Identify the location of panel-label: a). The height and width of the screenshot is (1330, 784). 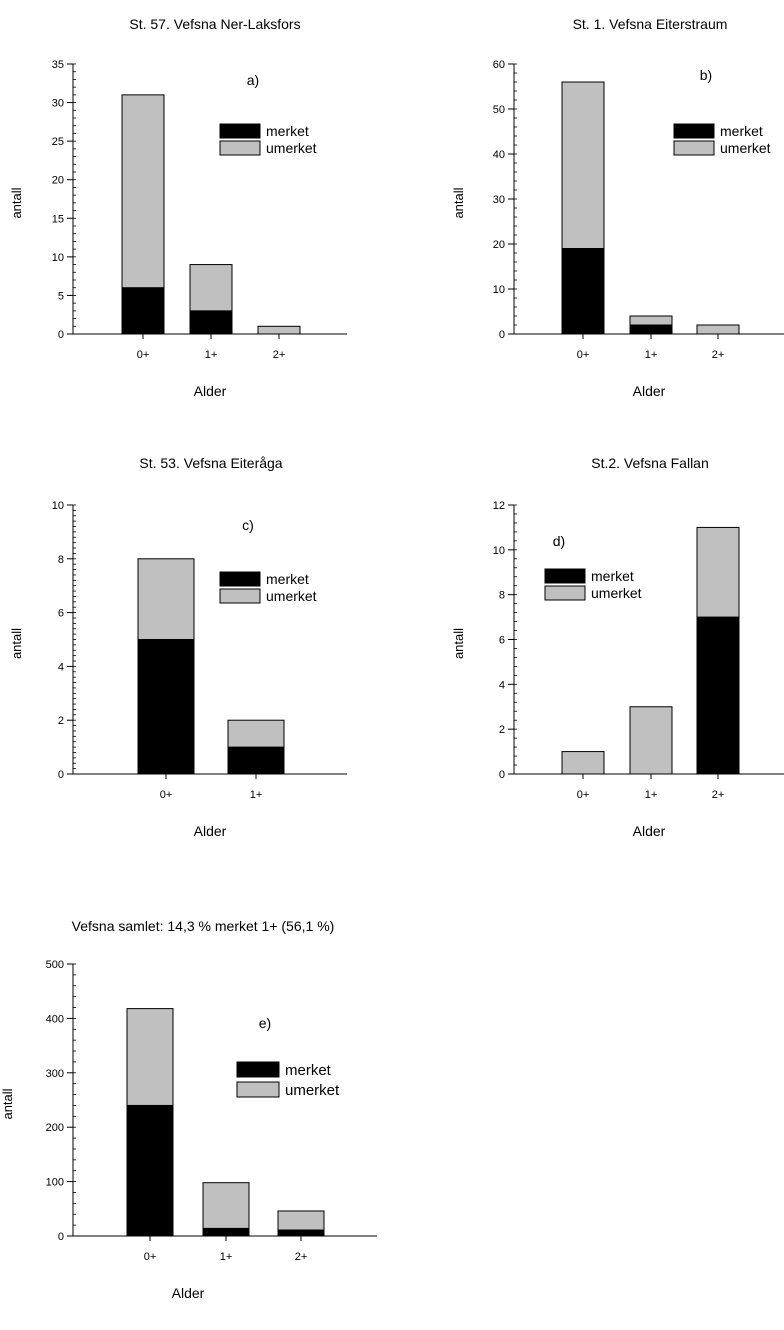
(253, 80).